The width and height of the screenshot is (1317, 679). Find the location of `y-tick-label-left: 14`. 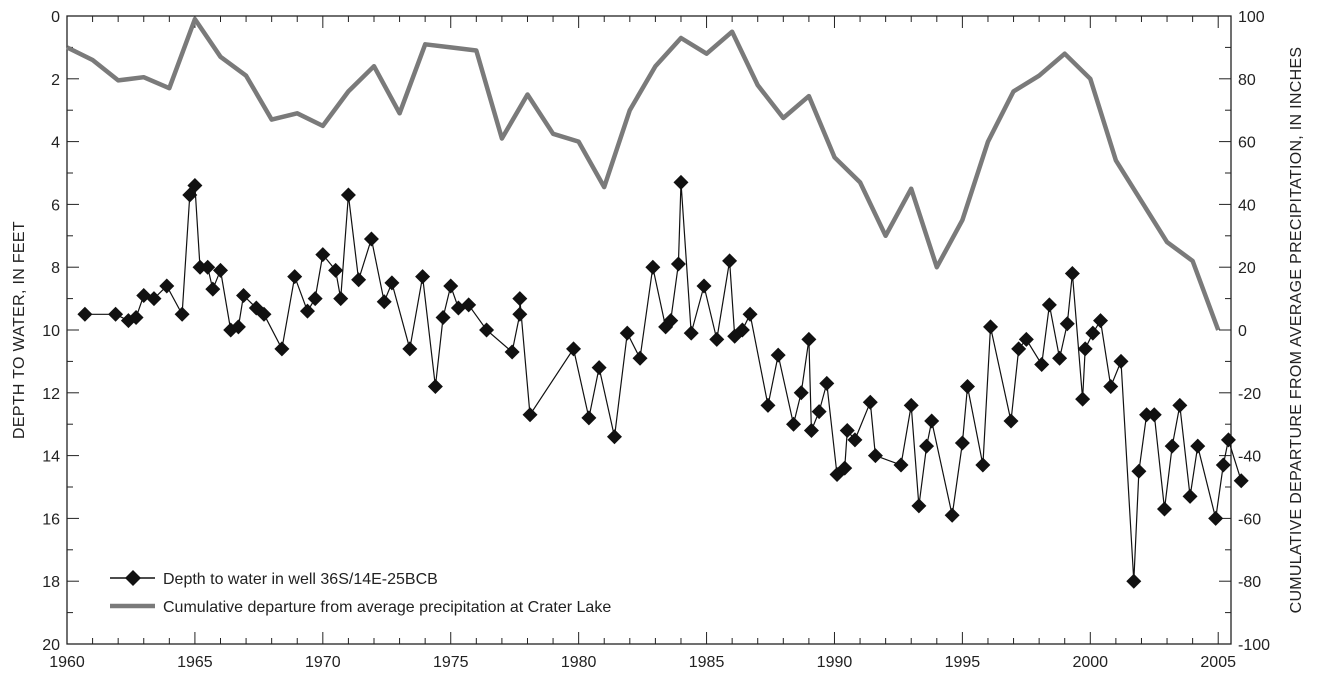

y-tick-label-left: 14 is located at coordinates (51, 457).